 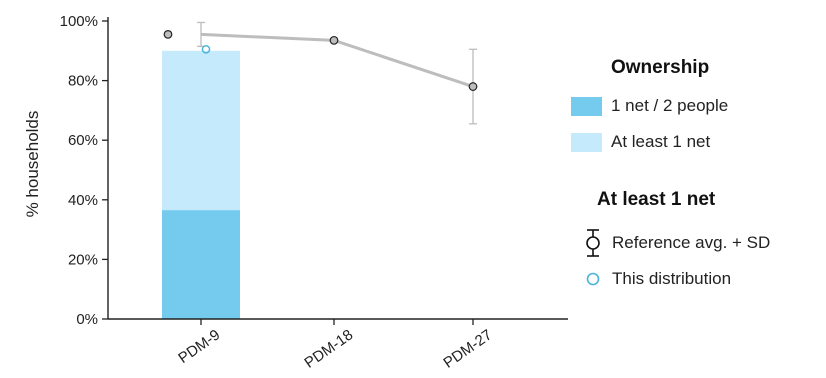 What do you see at coordinates (672, 278) in the screenshot?
I see `legend-label: This distribution` at bounding box center [672, 278].